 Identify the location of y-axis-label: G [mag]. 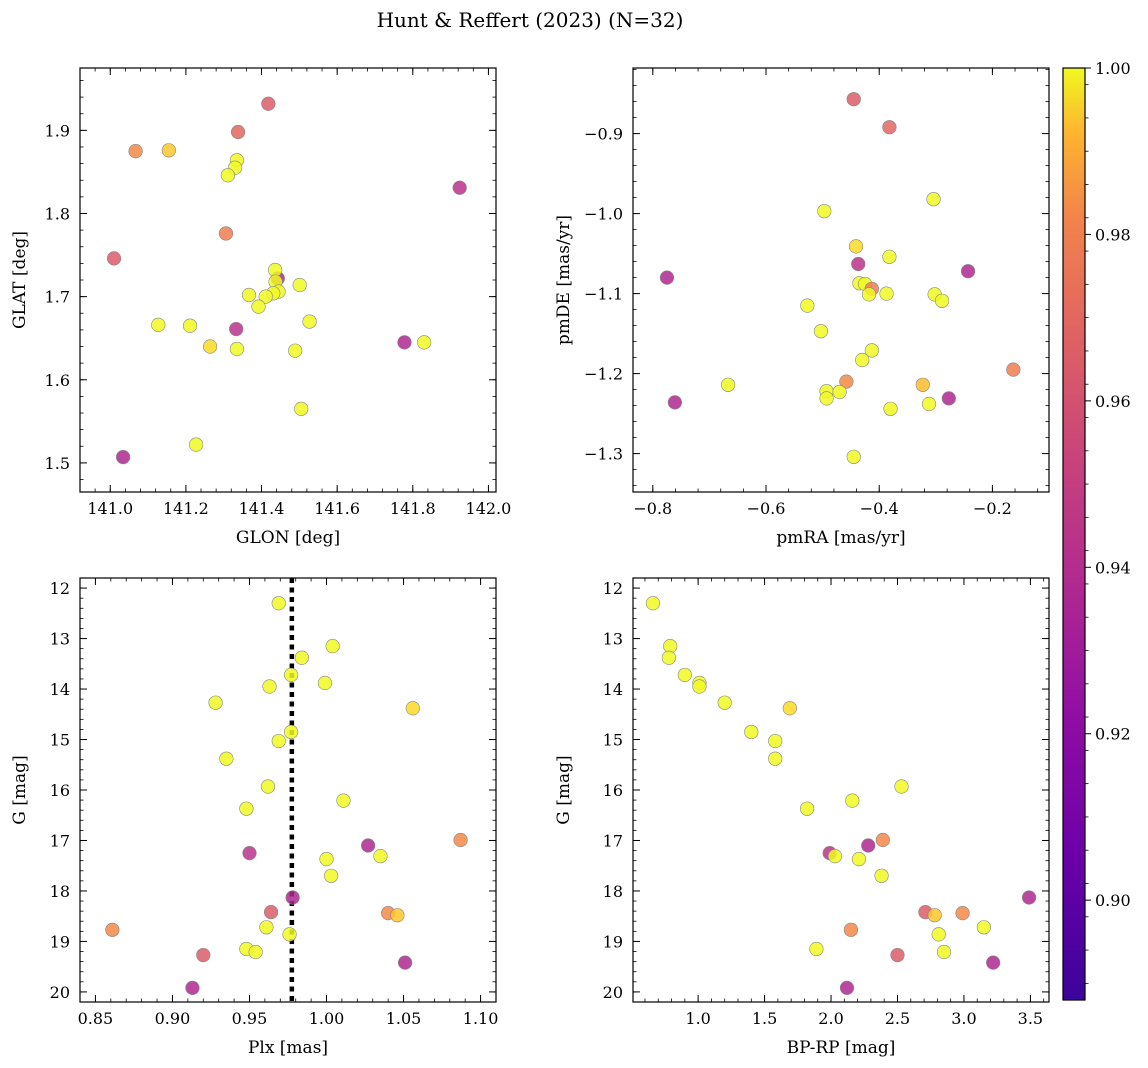
(564, 789).